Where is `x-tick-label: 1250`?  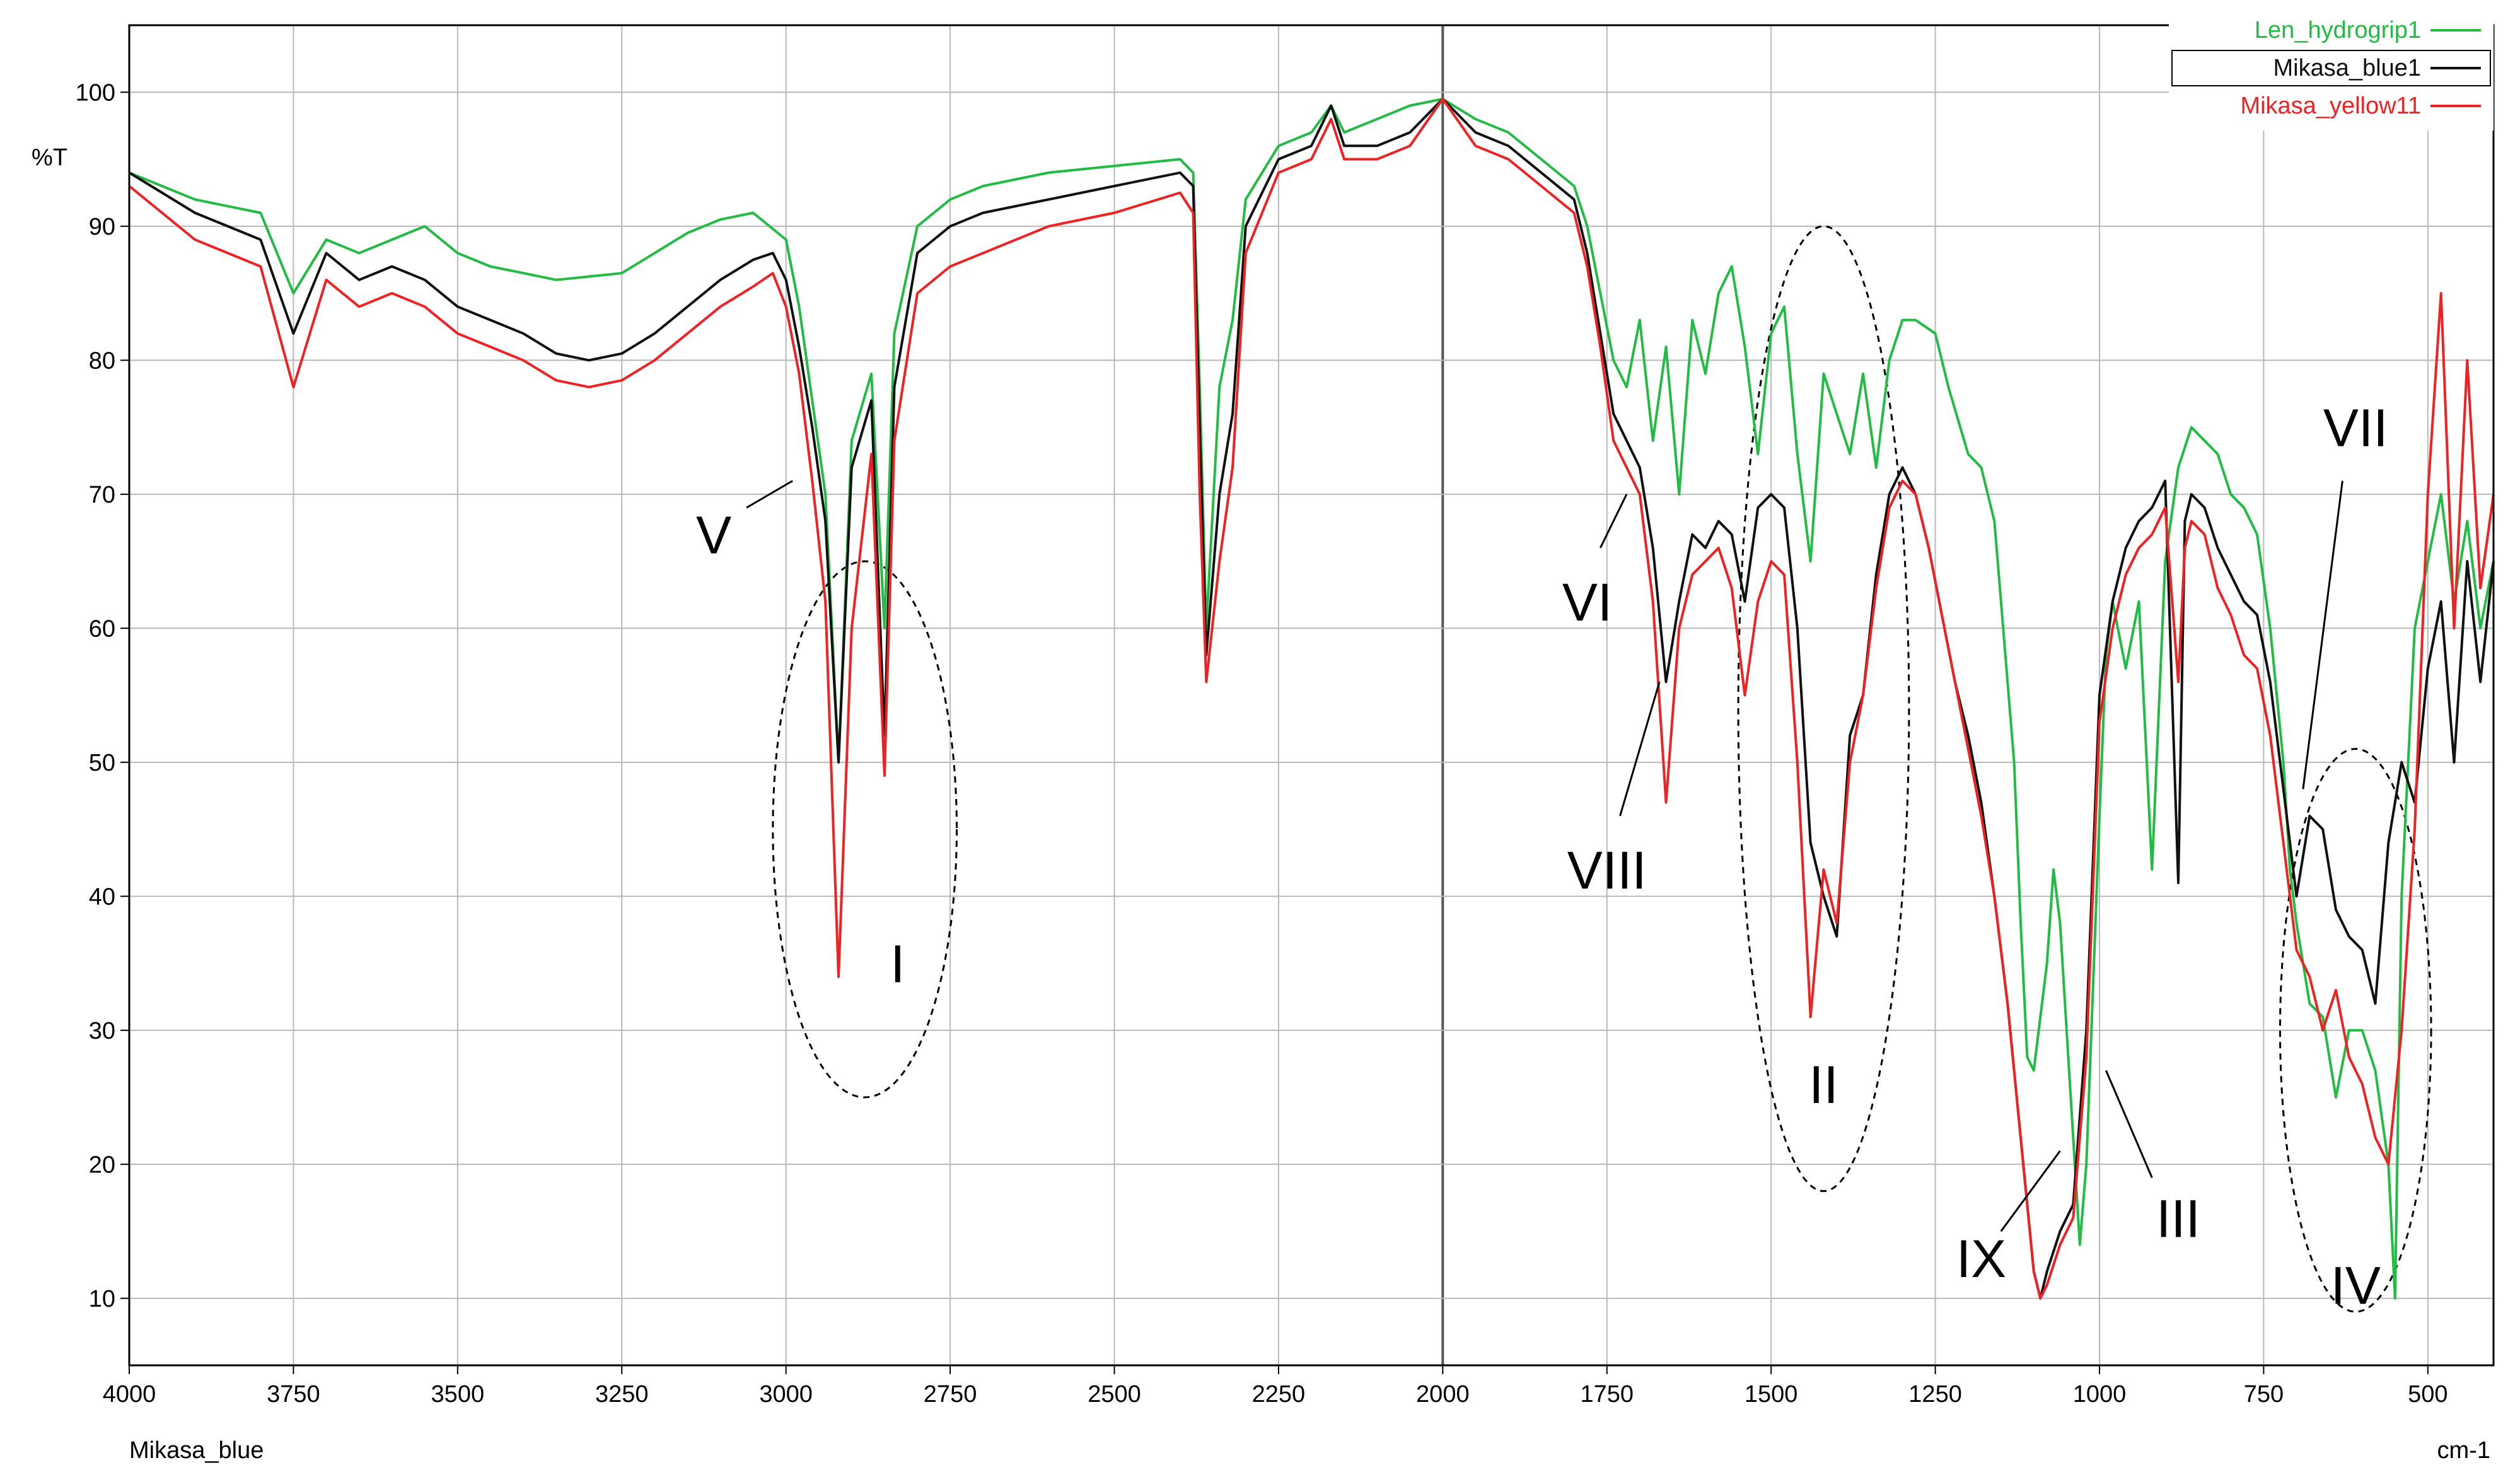
x-tick-label: 1250 is located at coordinates (1935, 1394).